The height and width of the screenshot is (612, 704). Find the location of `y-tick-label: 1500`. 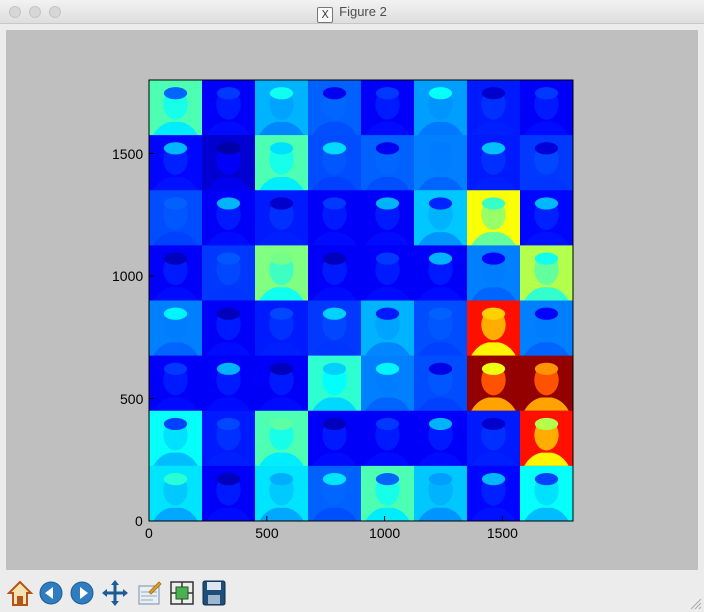

y-tick-label: 1500 is located at coordinates (128, 153).